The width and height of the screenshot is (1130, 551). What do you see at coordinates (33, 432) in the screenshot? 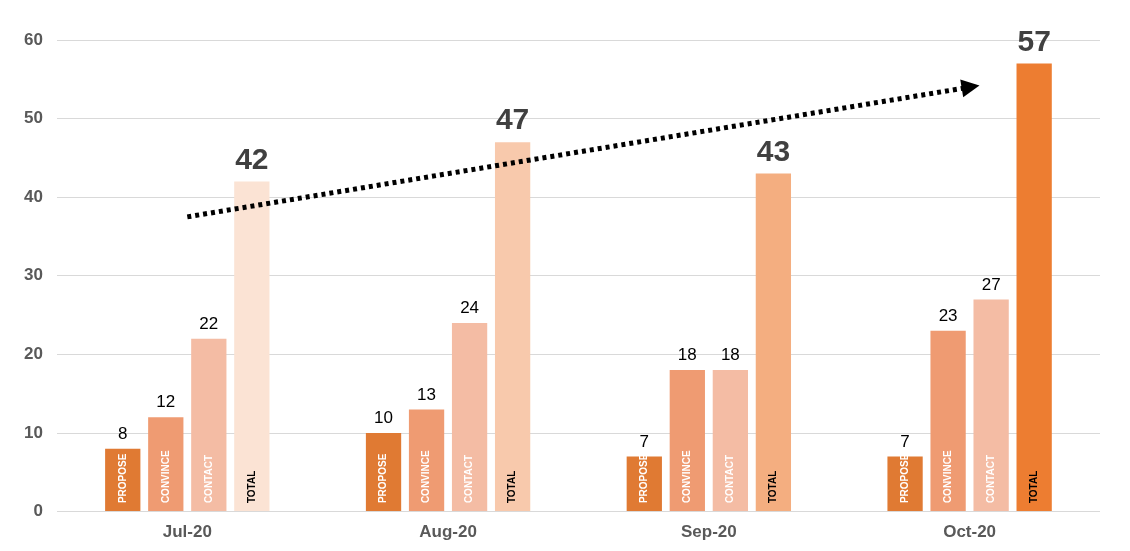
I see `y-tick-label: 10` at bounding box center [33, 432].